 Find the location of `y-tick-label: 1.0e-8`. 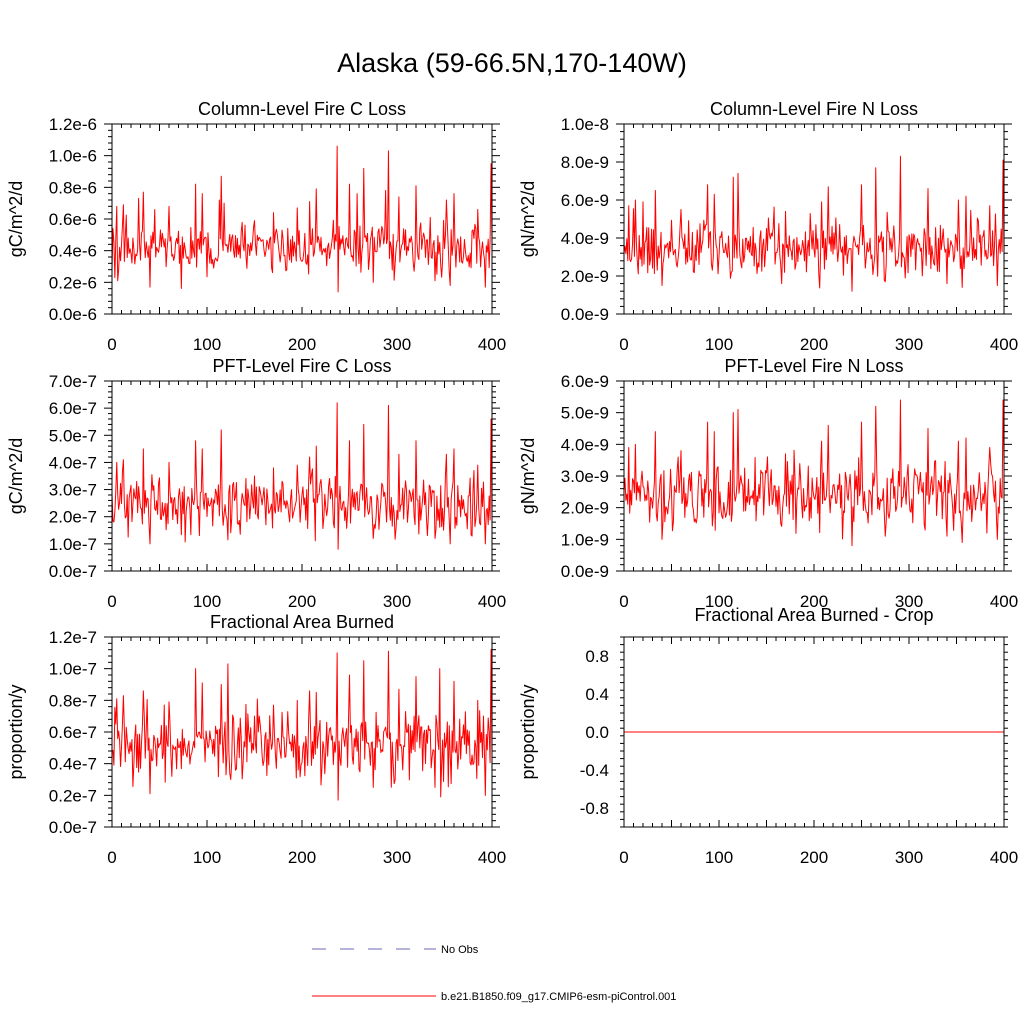

y-tick-label: 1.0e-8 is located at coordinates (585, 124).